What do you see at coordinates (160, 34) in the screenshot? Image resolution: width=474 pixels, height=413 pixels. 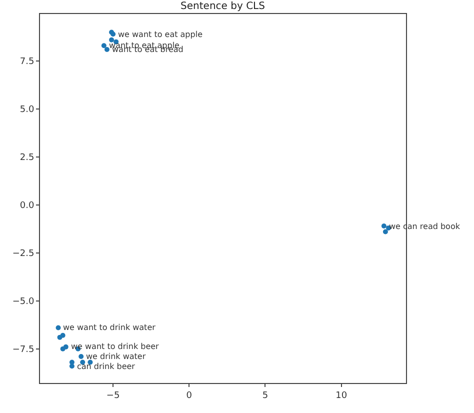 I see `annotation: we want to eat apple` at bounding box center [160, 34].